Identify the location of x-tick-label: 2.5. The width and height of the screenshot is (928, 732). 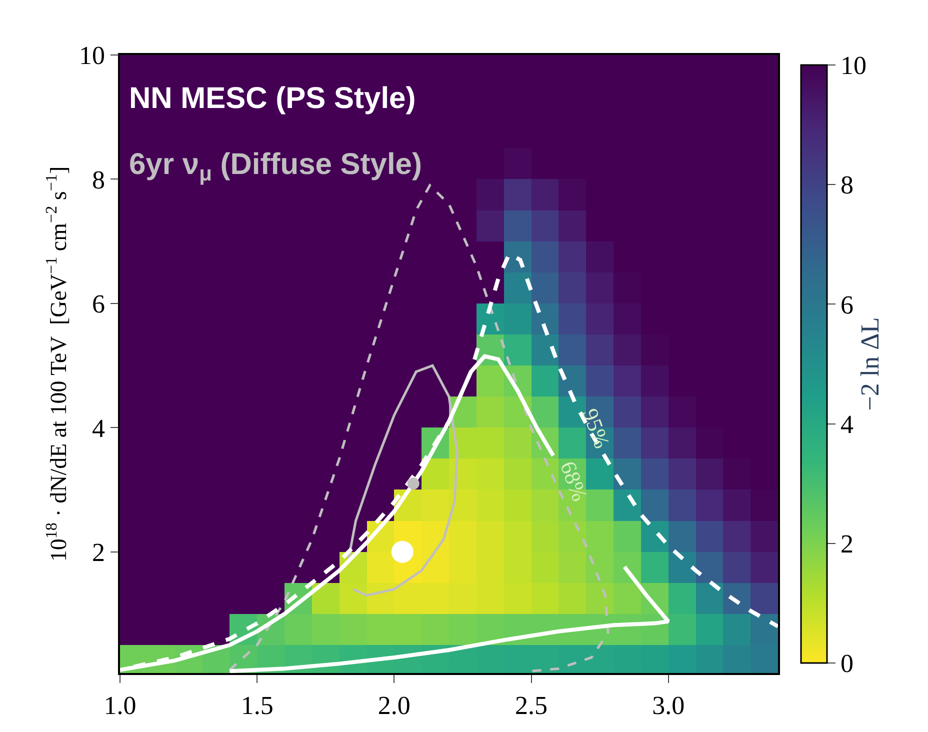
(531, 705).